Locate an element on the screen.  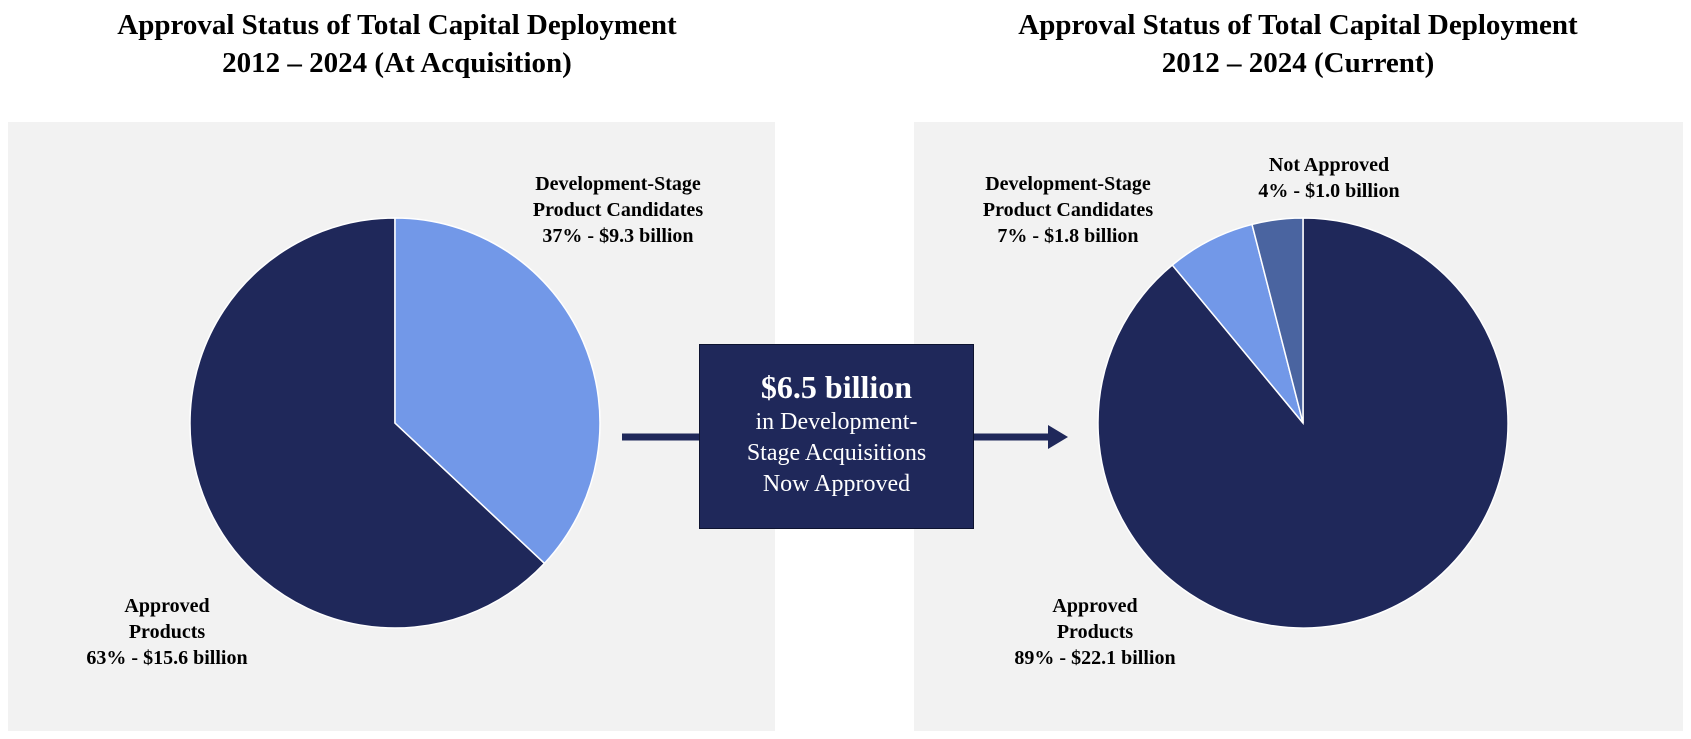
pie-slice-not_approved is located at coordinates (1277, 320).